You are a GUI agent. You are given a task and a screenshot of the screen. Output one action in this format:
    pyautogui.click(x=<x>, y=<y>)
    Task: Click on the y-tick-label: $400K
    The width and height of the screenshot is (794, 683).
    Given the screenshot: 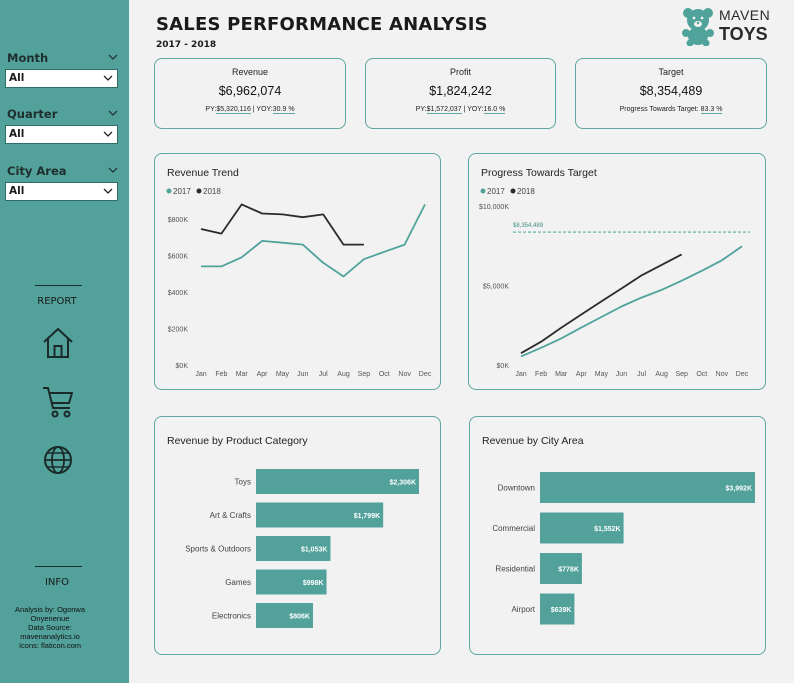 What is the action you would take?
    pyautogui.click(x=178, y=293)
    